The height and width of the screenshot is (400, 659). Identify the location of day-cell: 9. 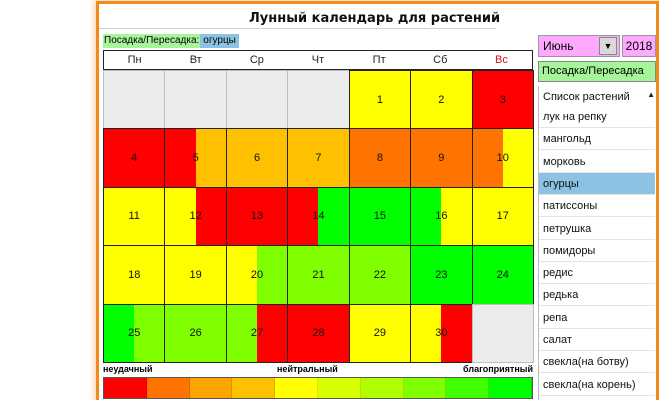
(441, 158).